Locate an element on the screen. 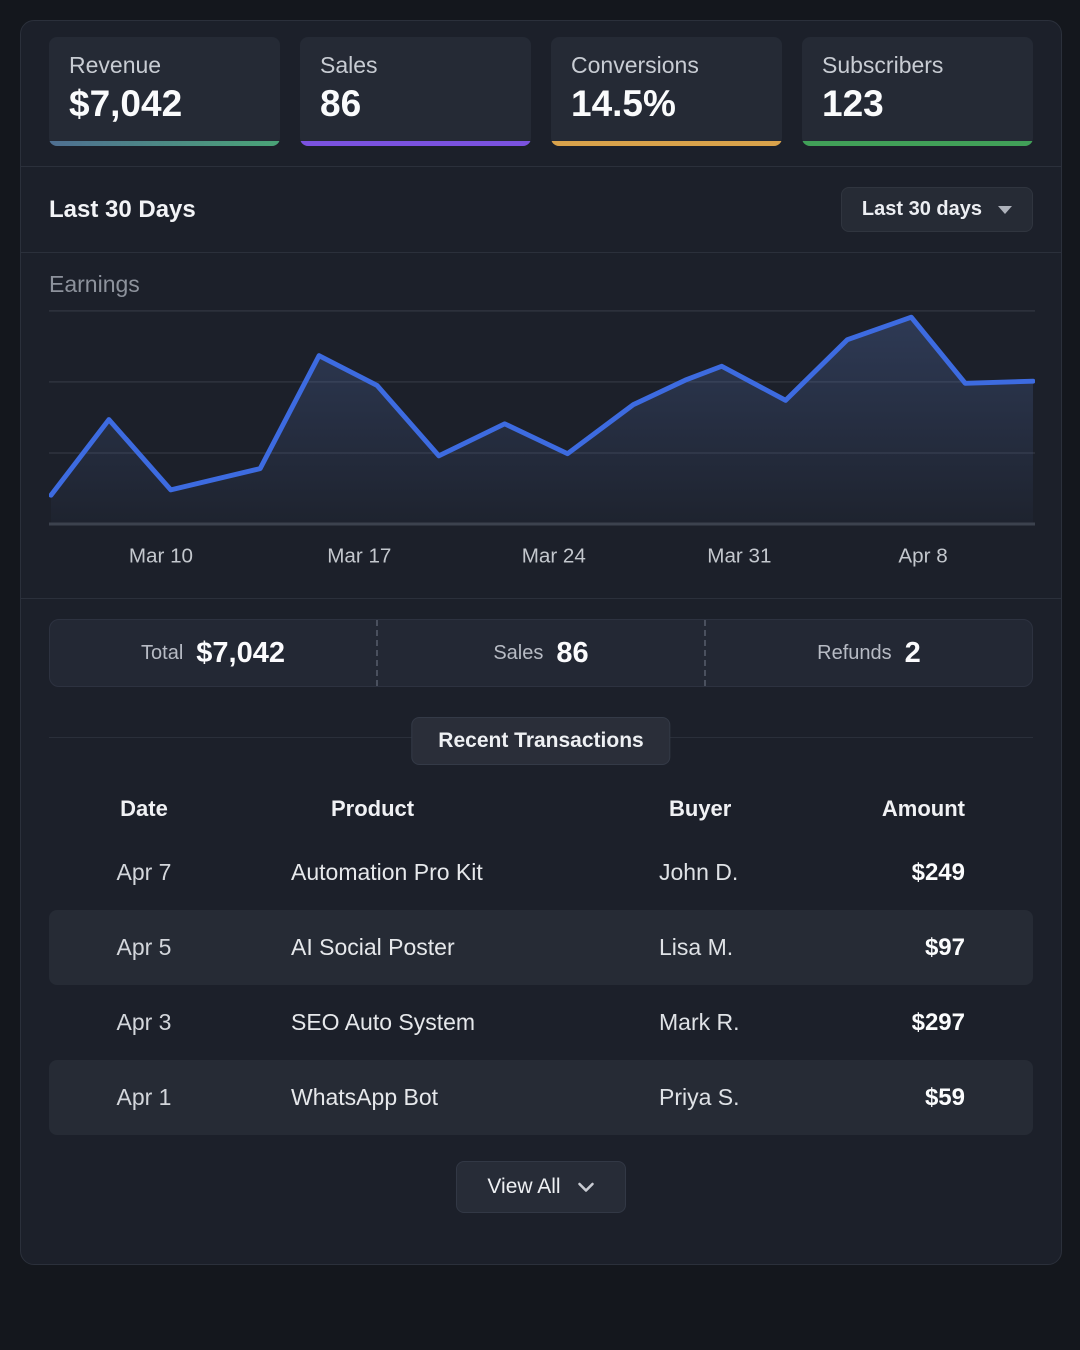  column-header-amount: Amount is located at coordinates (923, 808).